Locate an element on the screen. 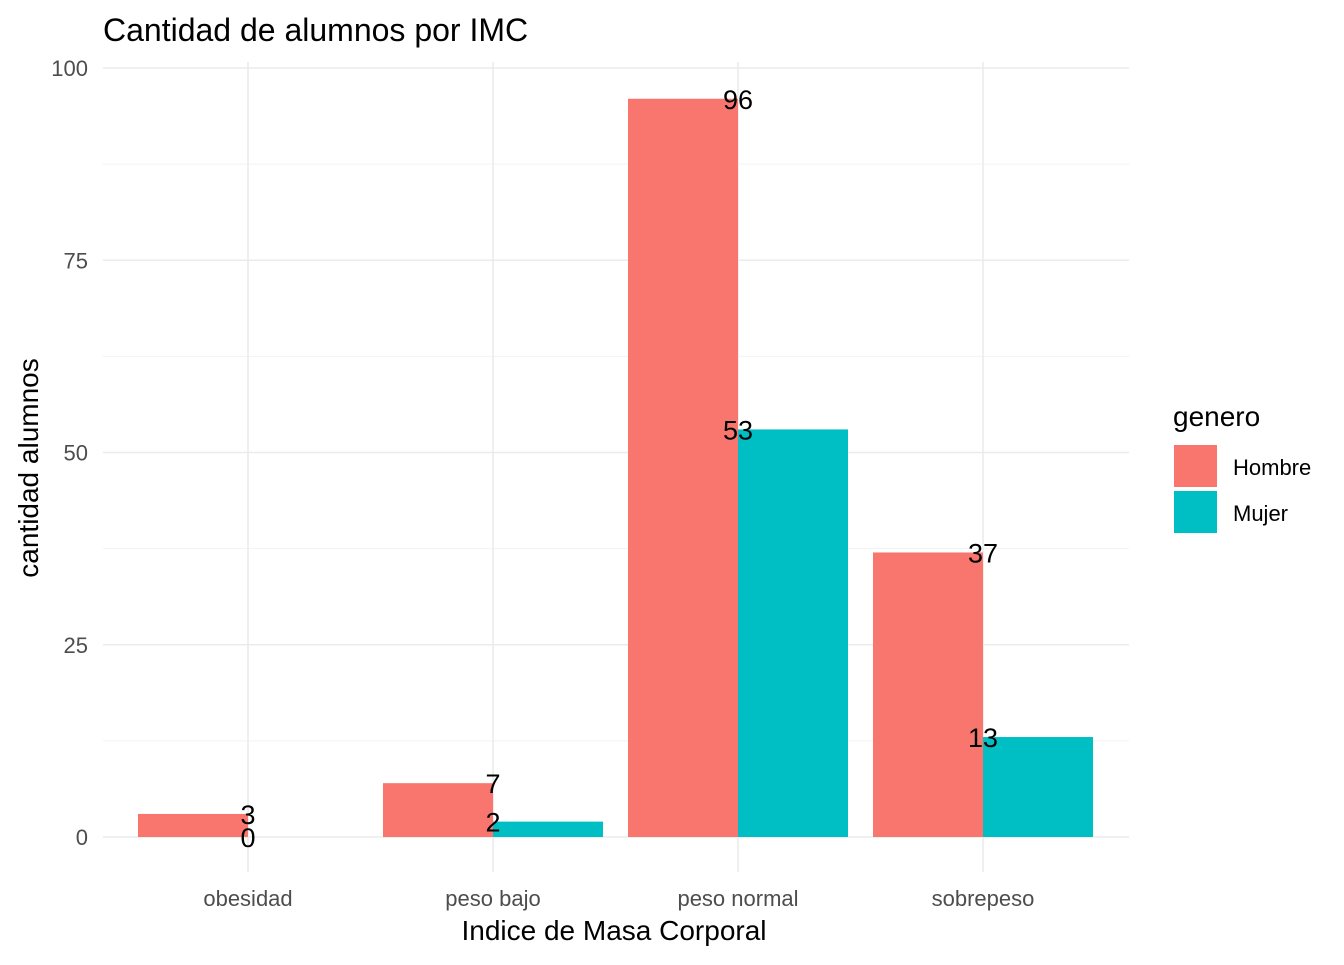 This screenshot has height=965, width=1344. x-axis-title: Indice de Masa Corporal is located at coordinates (613, 930).